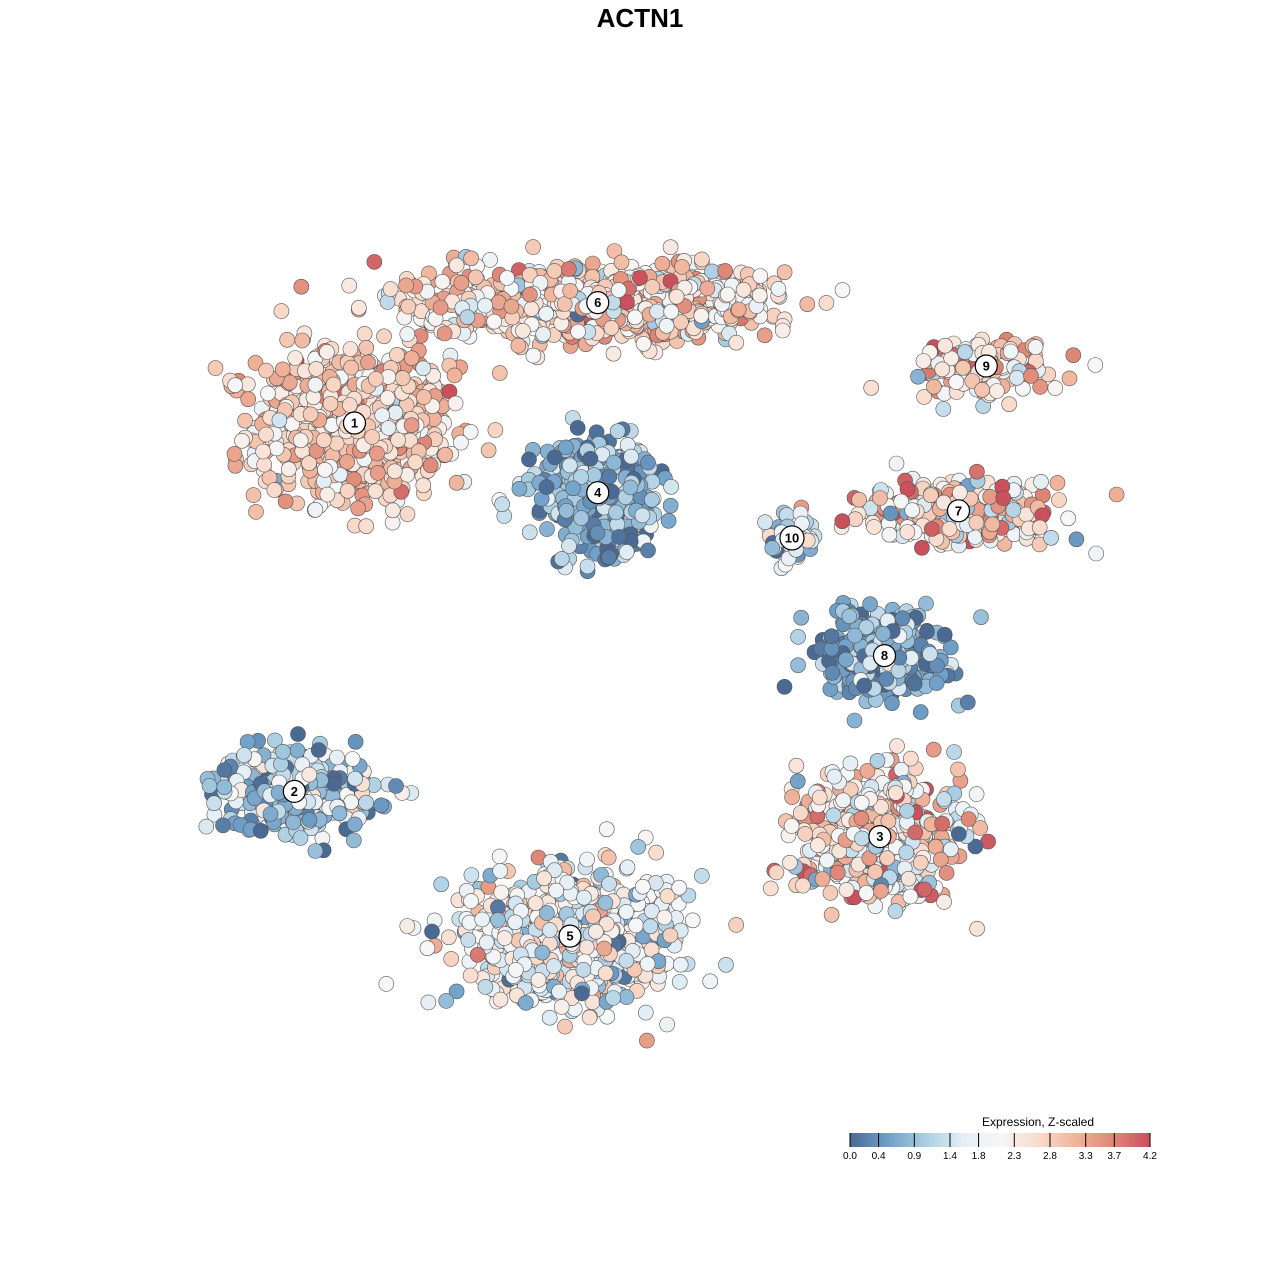 Image resolution: width=1280 pixels, height=1280 pixels. Describe the element at coordinates (640, 18) in the screenshot. I see `chart-title: ACTN1` at that location.